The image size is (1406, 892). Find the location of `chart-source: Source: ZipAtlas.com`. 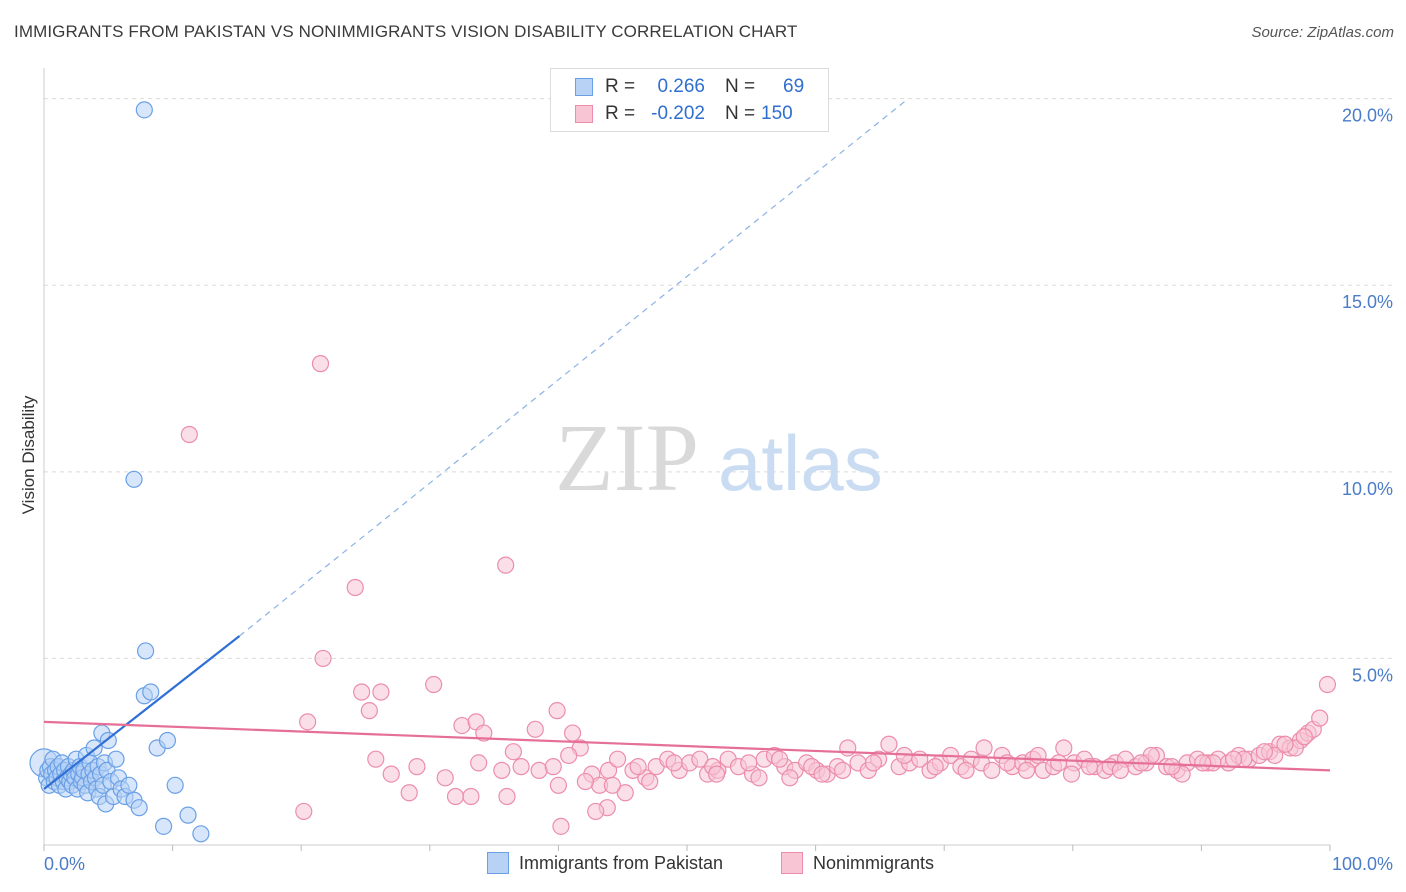

chart-source: Source: ZipAtlas.com is located at coordinates (1322, 32).